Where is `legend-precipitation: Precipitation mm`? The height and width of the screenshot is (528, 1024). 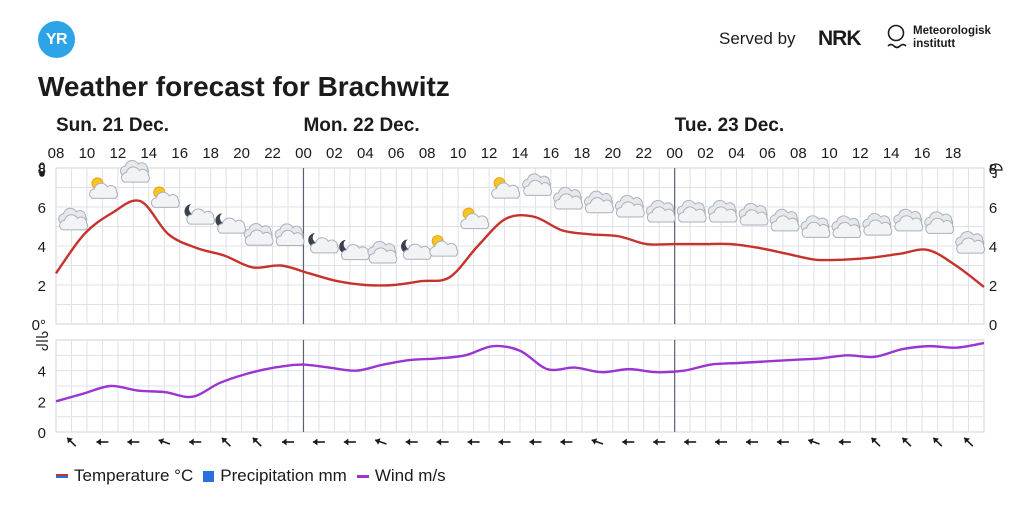 legend-precipitation: Precipitation mm is located at coordinates (275, 476).